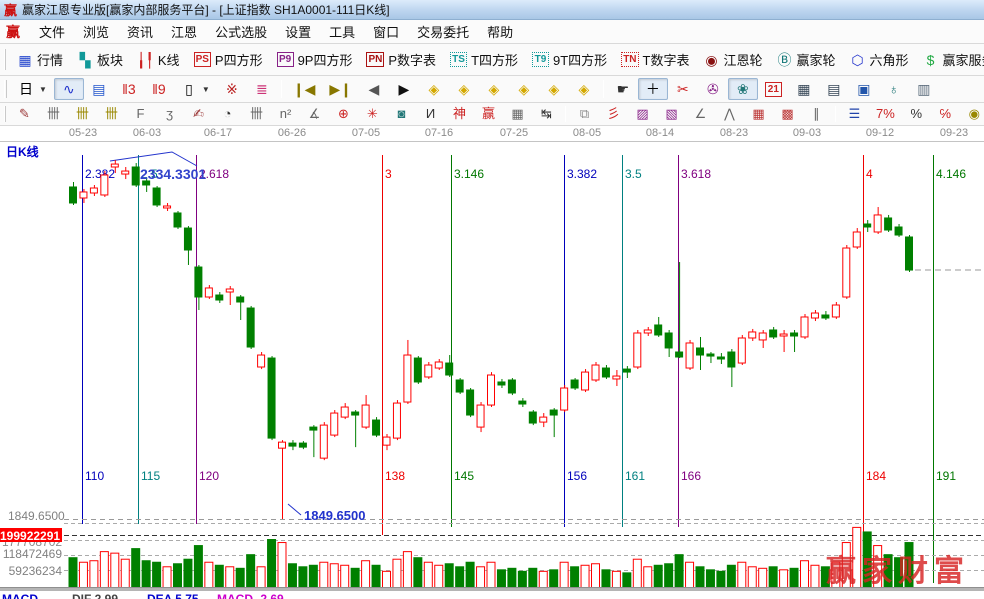 The height and width of the screenshot is (599, 984). I want to click on time-cycle-icon: ◔, so click(227, 114).